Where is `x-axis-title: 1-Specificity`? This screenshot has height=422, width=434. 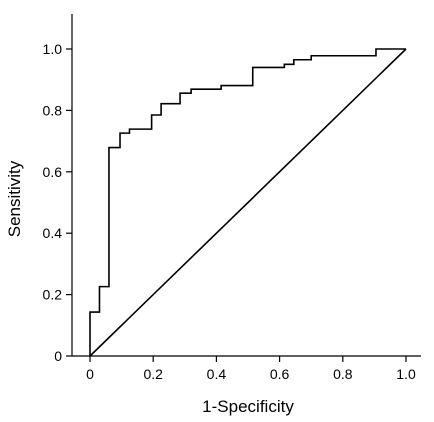
x-axis-title: 1-Specificity is located at coordinates (248, 406).